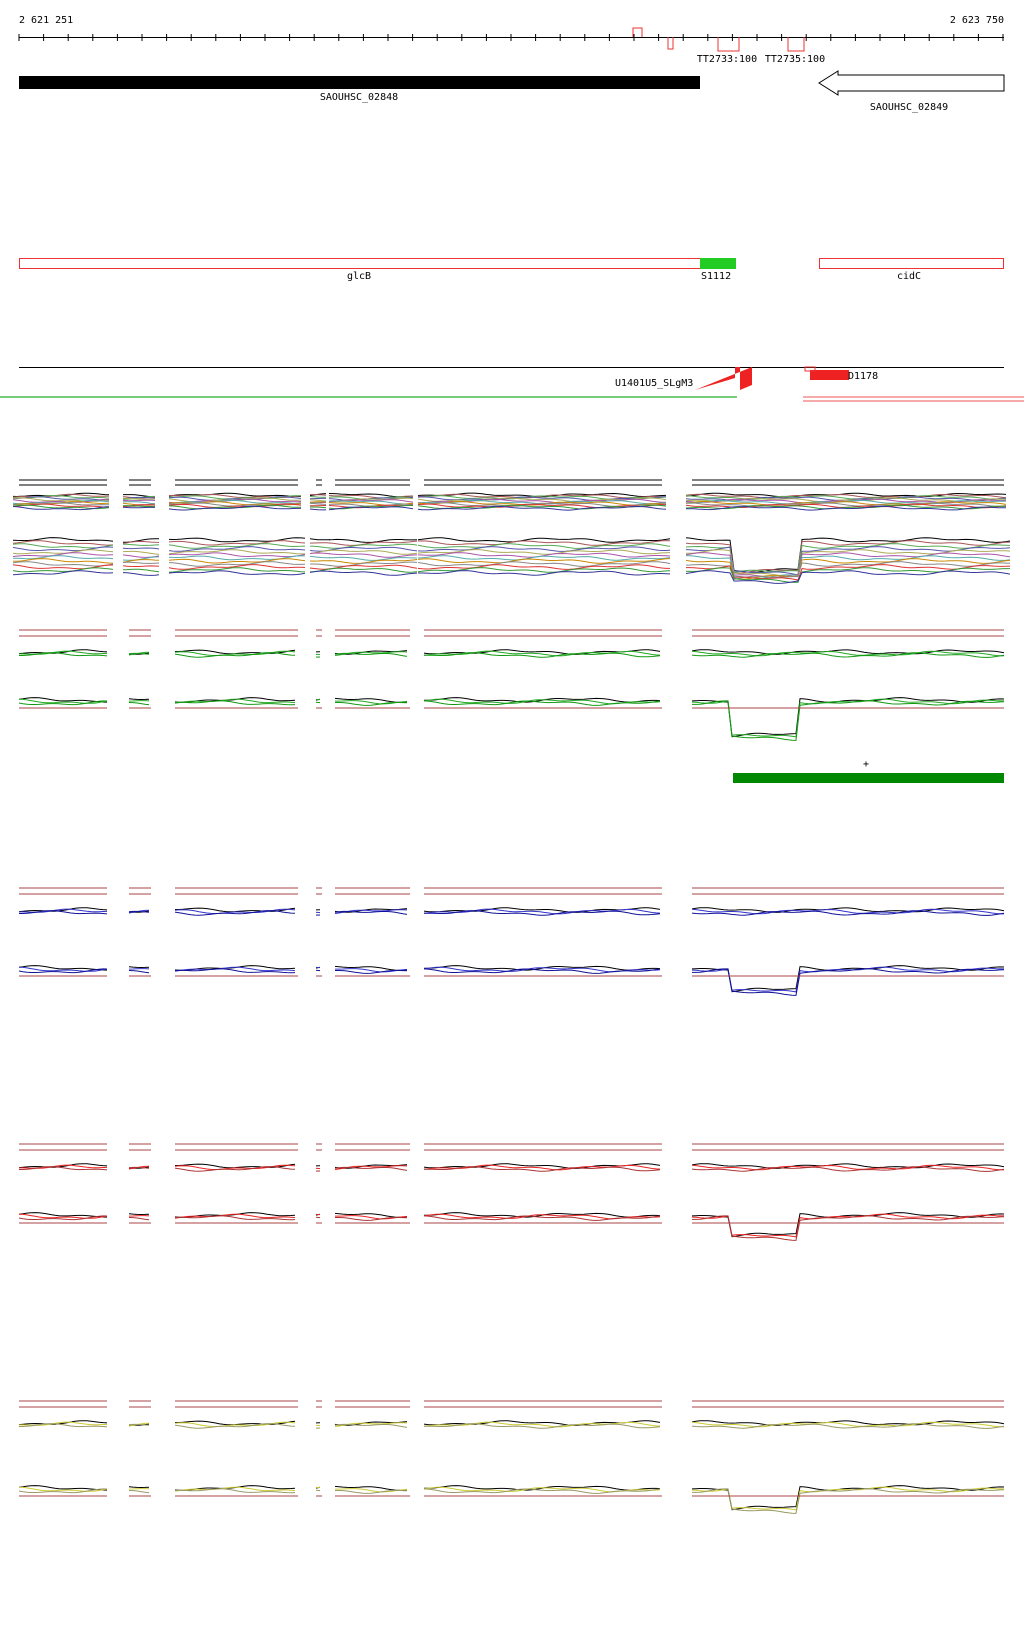 The height and width of the screenshot is (1640, 1024). What do you see at coordinates (46, 20) in the screenshot?
I see `ruler-start: 2 621 251` at bounding box center [46, 20].